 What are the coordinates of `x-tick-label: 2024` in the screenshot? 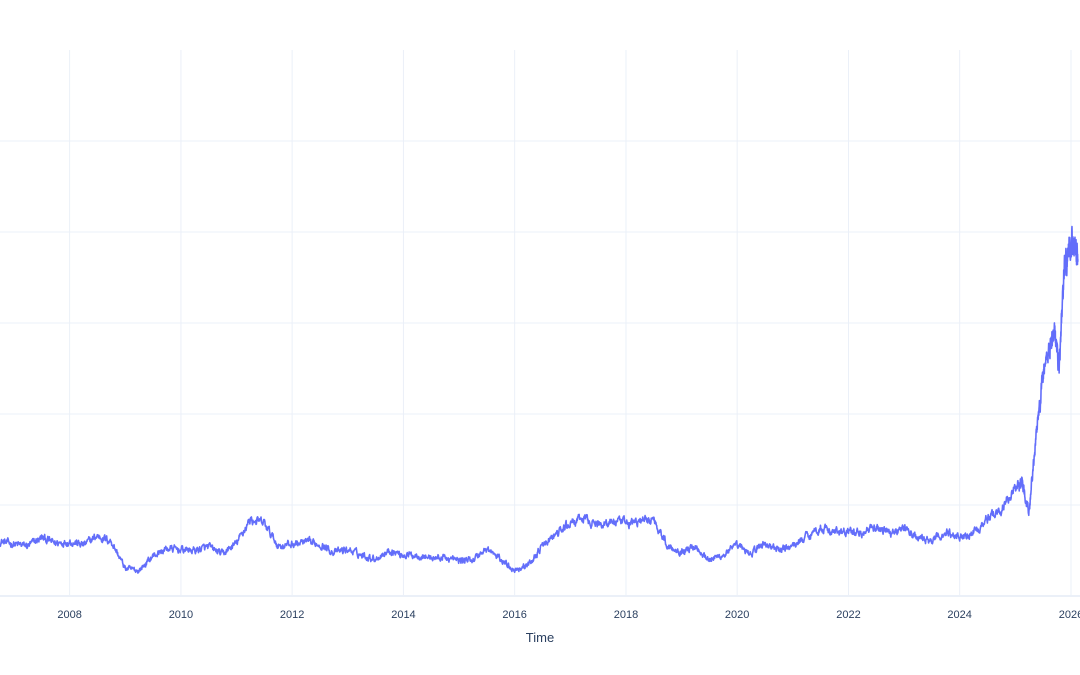 It's located at (959, 615).